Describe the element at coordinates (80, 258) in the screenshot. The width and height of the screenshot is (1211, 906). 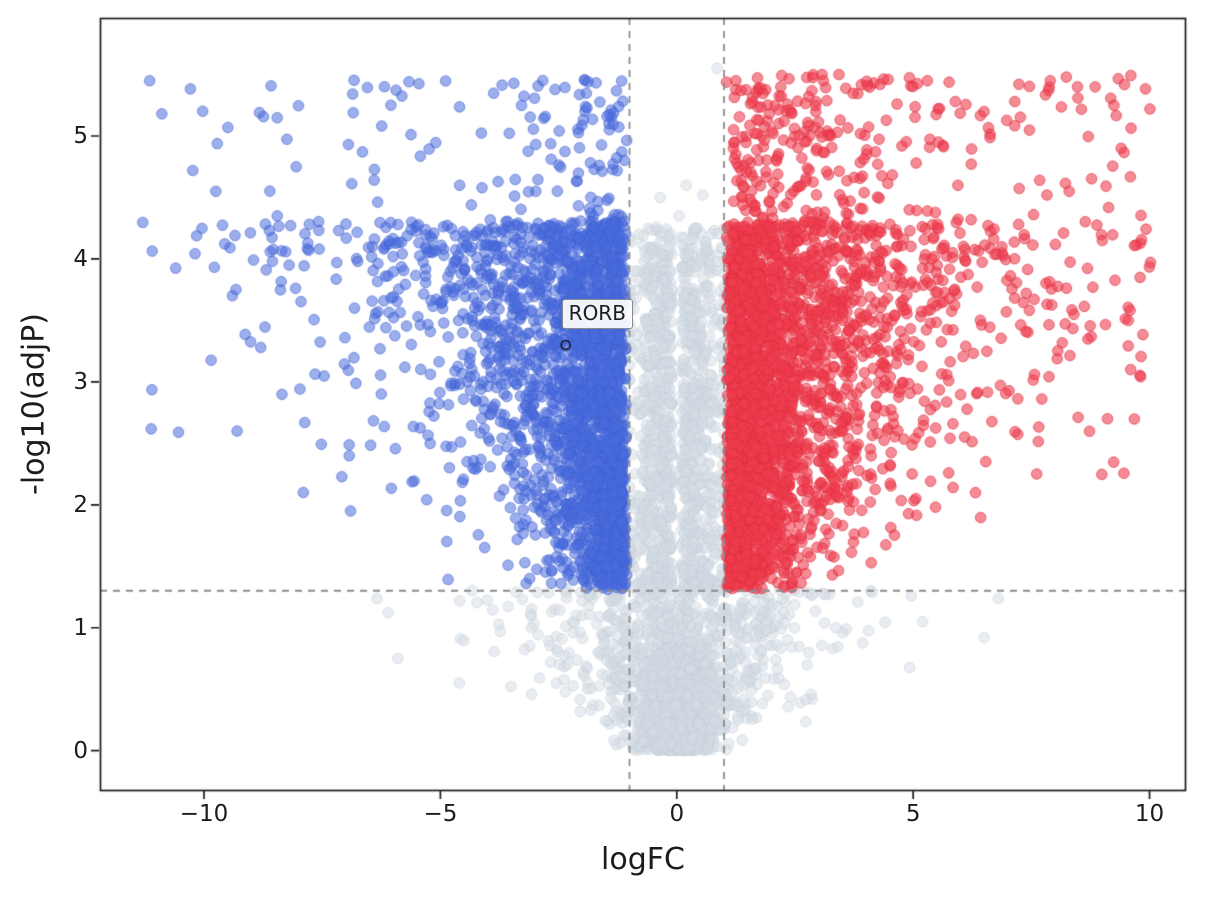
I see `y-tick-label: 4` at that location.